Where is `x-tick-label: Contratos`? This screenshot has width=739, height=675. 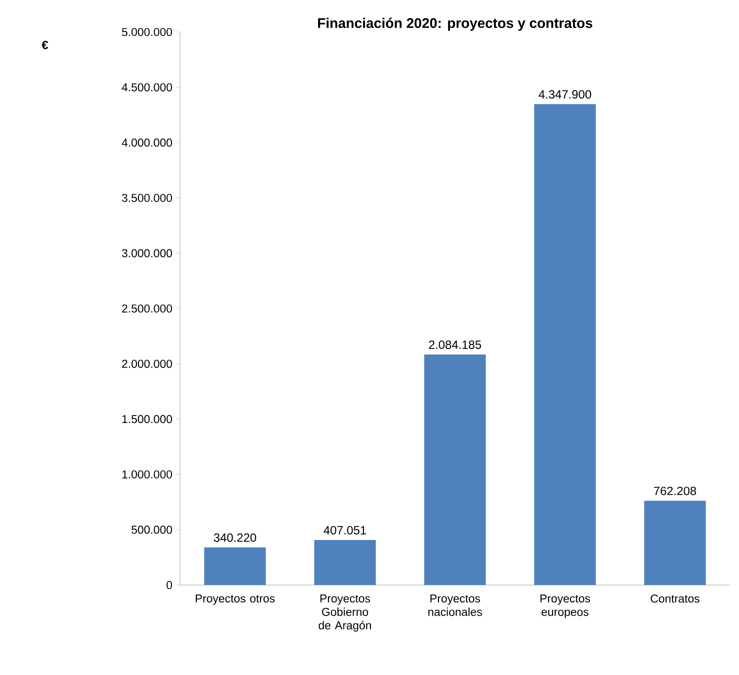
x-tick-label: Contratos is located at coordinates (675, 598).